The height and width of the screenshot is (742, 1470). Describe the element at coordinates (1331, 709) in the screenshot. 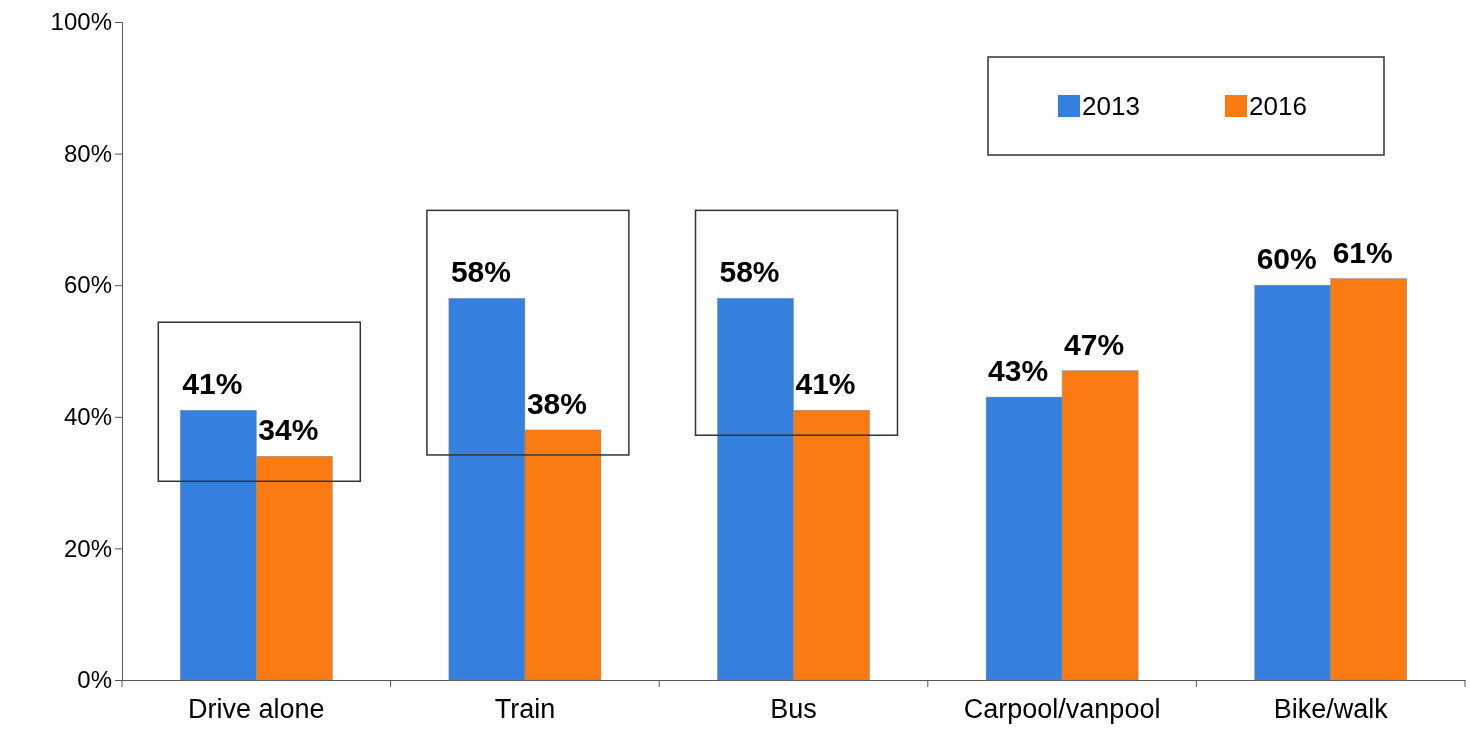

I see `x-tick-label: Bike/walk` at that location.